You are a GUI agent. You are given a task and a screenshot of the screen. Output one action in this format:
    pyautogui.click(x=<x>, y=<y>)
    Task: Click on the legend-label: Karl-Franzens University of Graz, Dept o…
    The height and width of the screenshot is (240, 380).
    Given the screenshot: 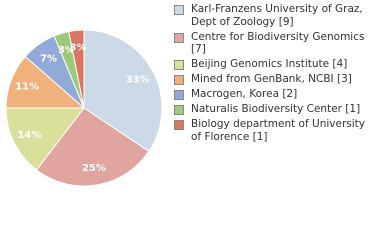 What is the action you would take?
    pyautogui.click(x=277, y=15)
    